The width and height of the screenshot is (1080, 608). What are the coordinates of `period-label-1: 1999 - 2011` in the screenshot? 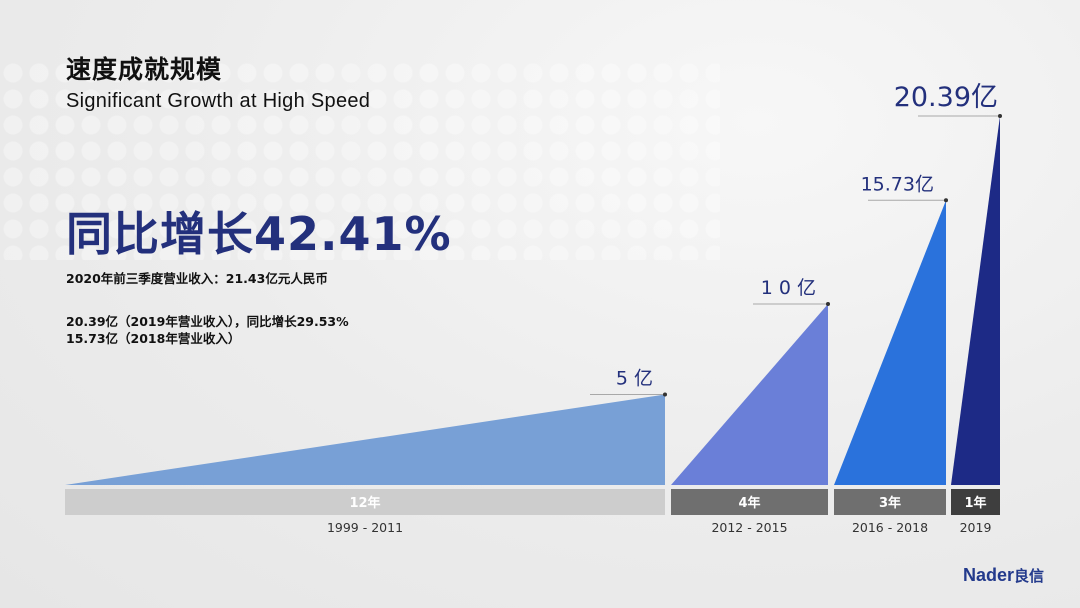 It's located at (365, 527).